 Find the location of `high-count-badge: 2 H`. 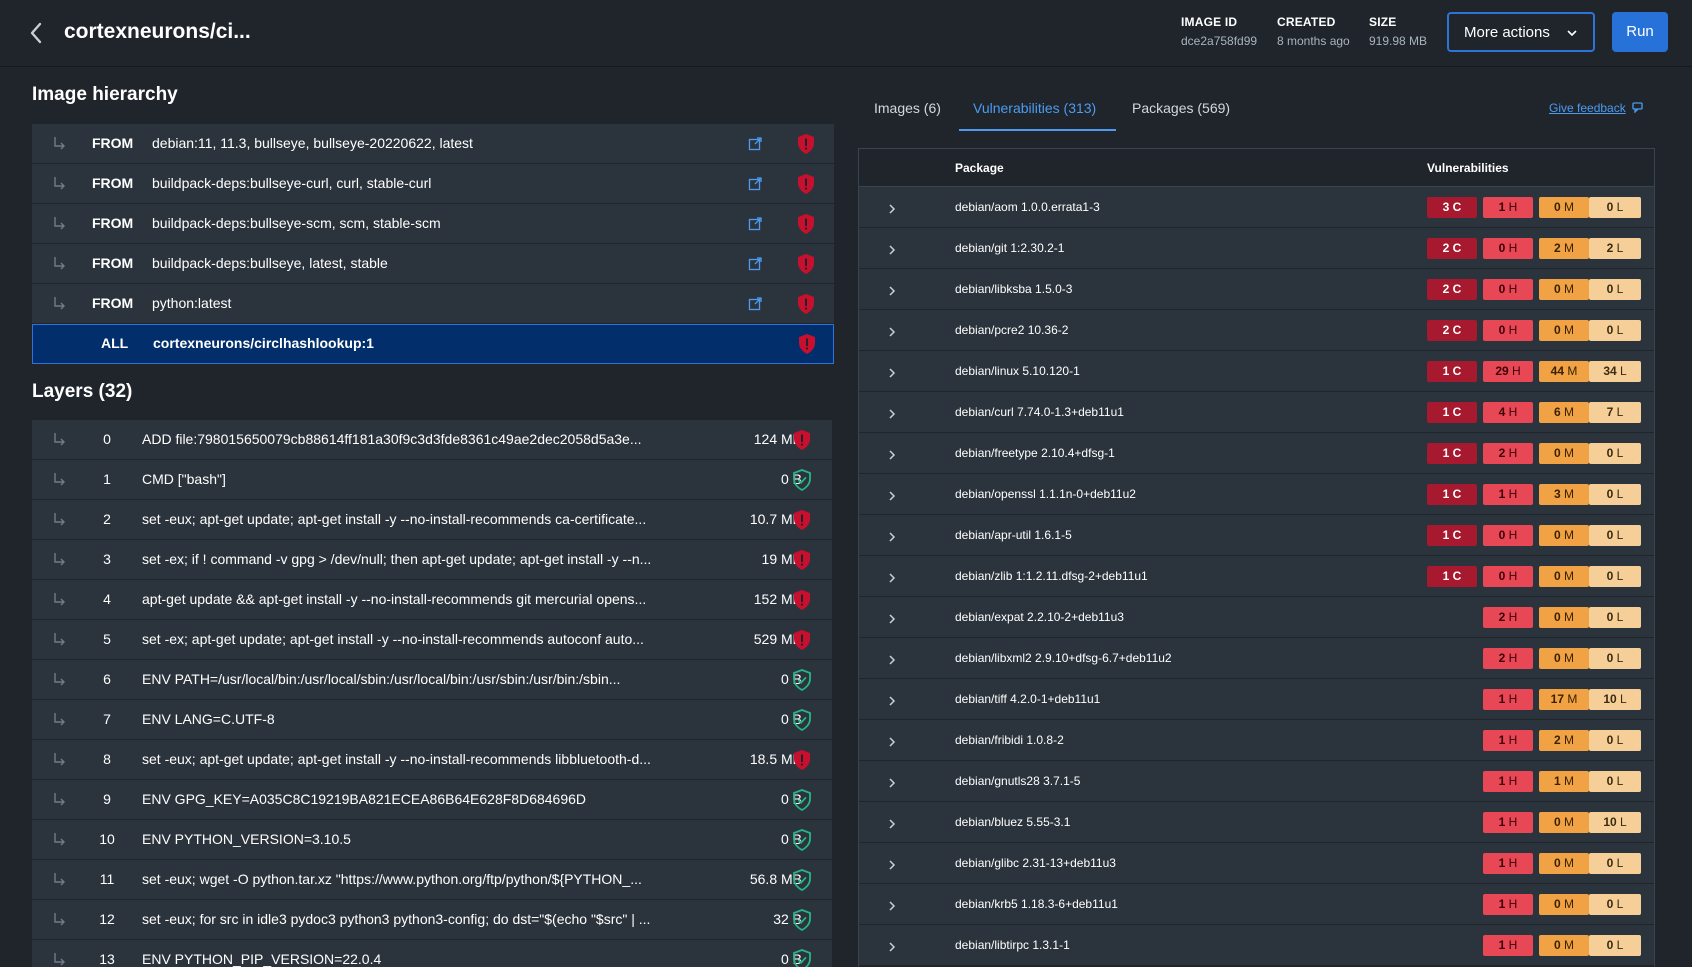

high-count-badge: 2 H is located at coordinates (1508, 658).